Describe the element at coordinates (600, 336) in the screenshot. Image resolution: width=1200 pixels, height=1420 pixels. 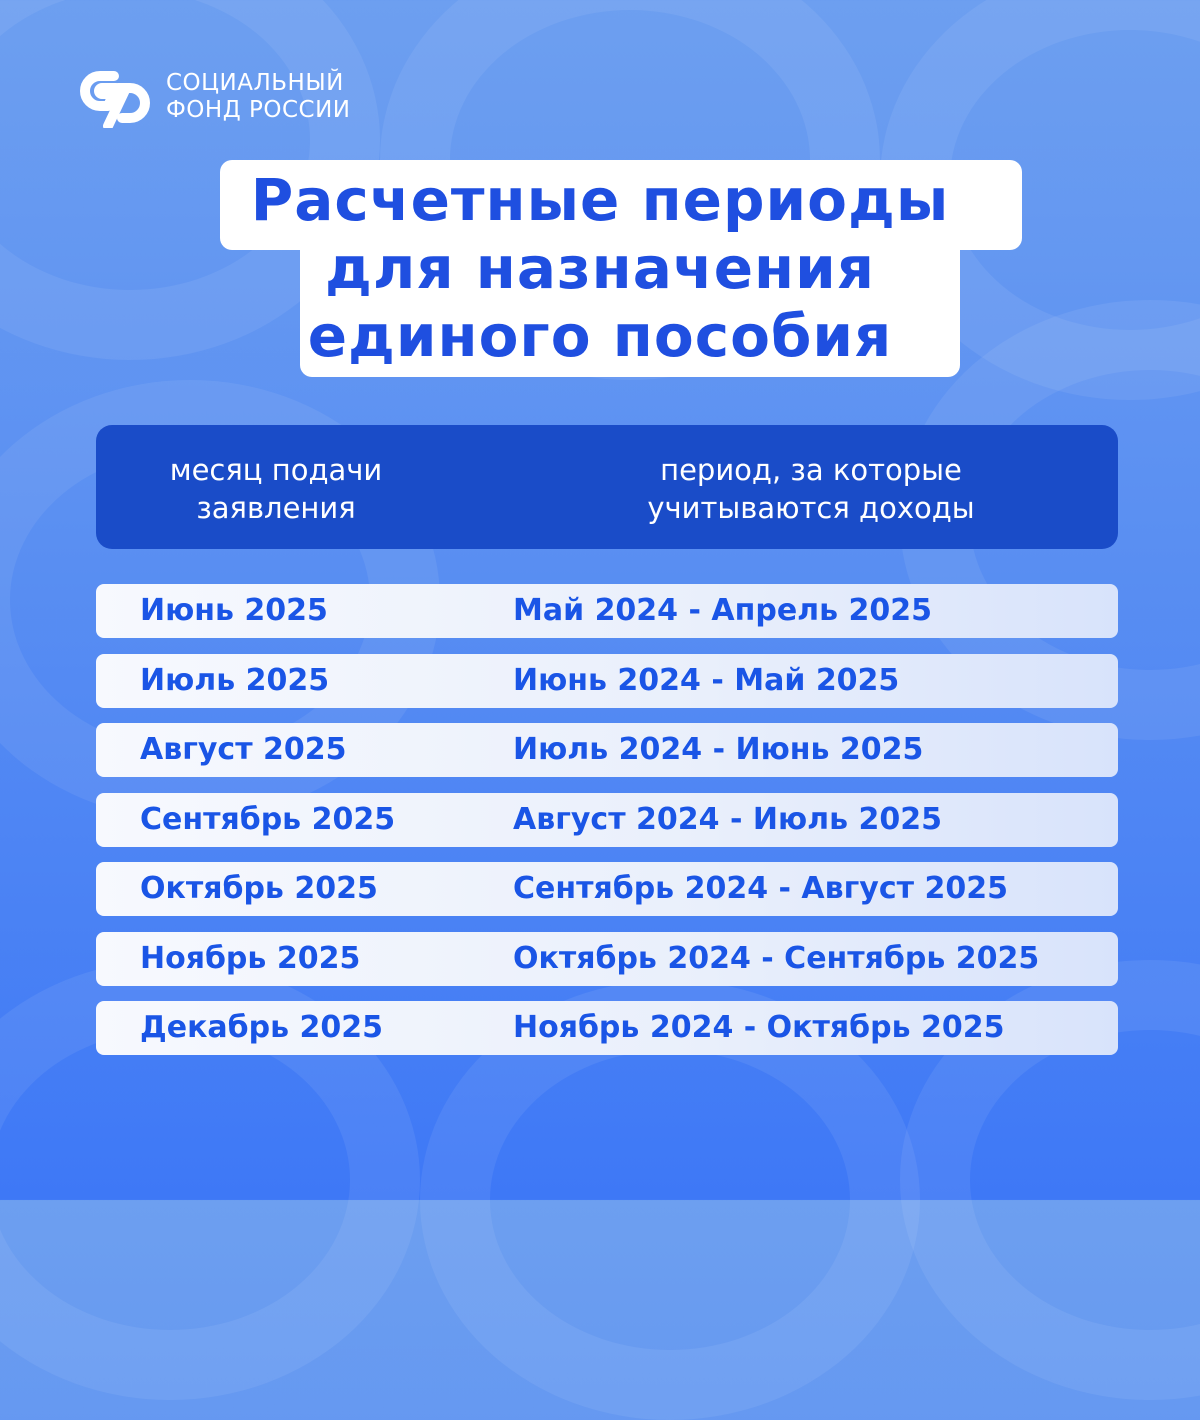
I see `title-line: единого пособия` at that location.